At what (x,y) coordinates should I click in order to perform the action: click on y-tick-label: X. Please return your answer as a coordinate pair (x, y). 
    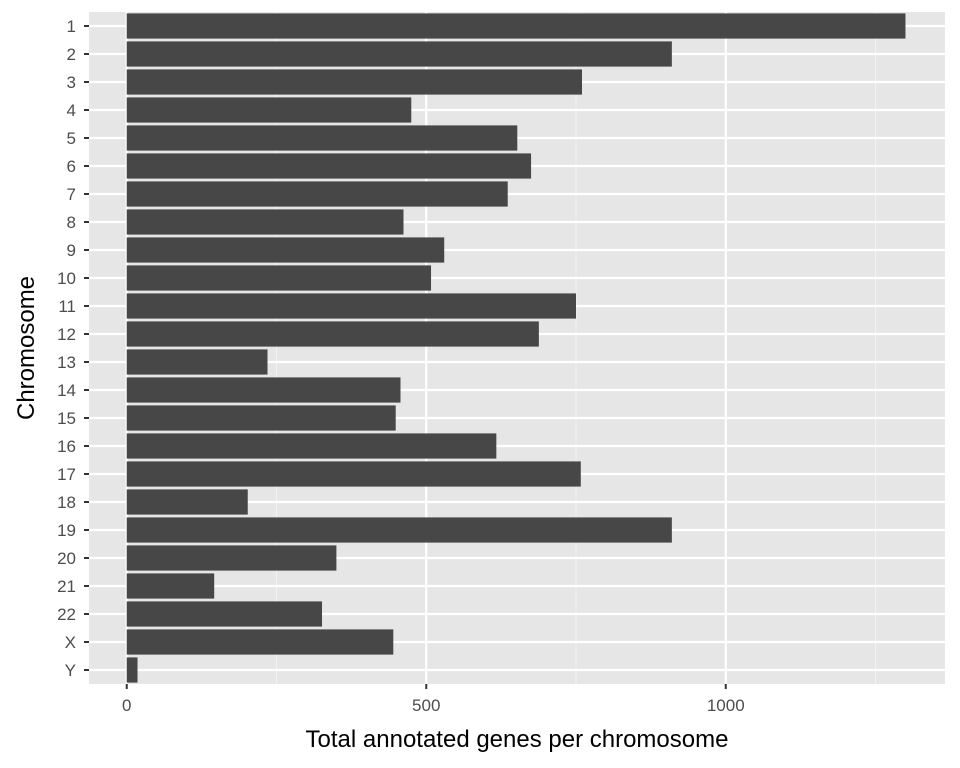
    Looking at the image, I should click on (70, 642).